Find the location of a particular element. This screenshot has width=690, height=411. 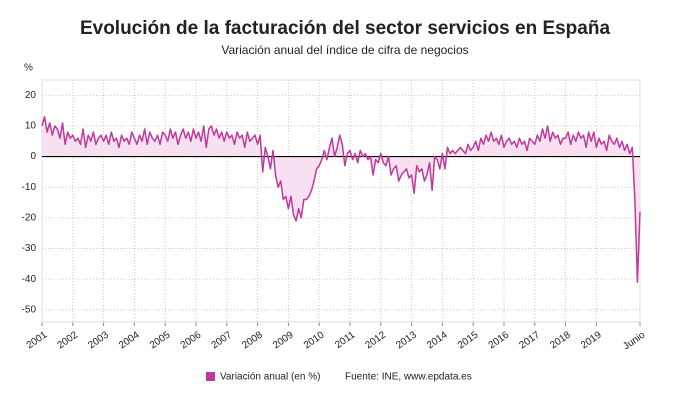

y-tick-label: -10 is located at coordinates (29, 187).